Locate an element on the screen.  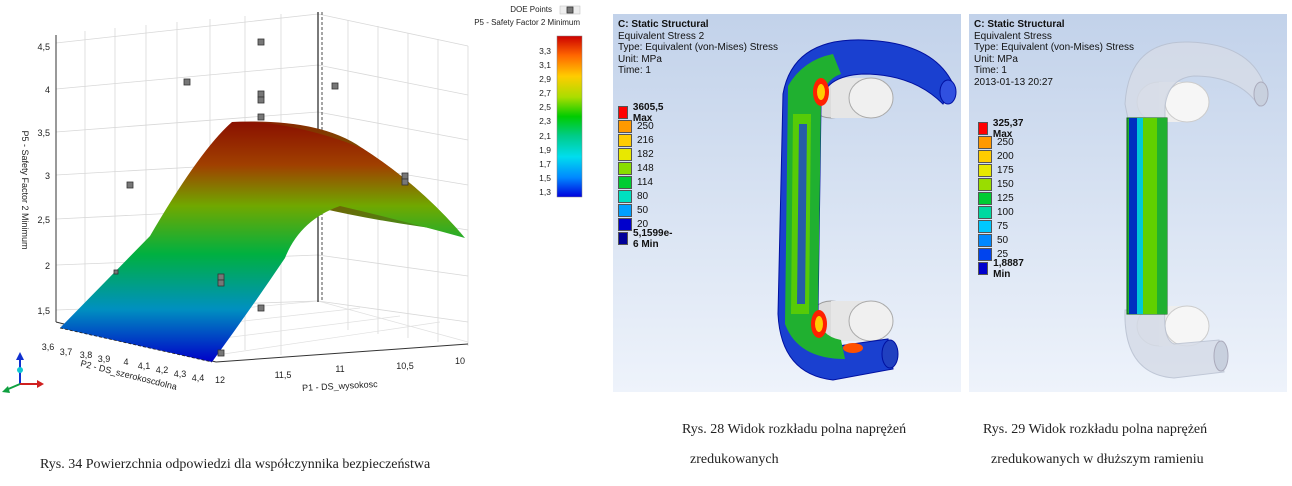
x-tick: 3,6 is located at coordinates (48, 347).